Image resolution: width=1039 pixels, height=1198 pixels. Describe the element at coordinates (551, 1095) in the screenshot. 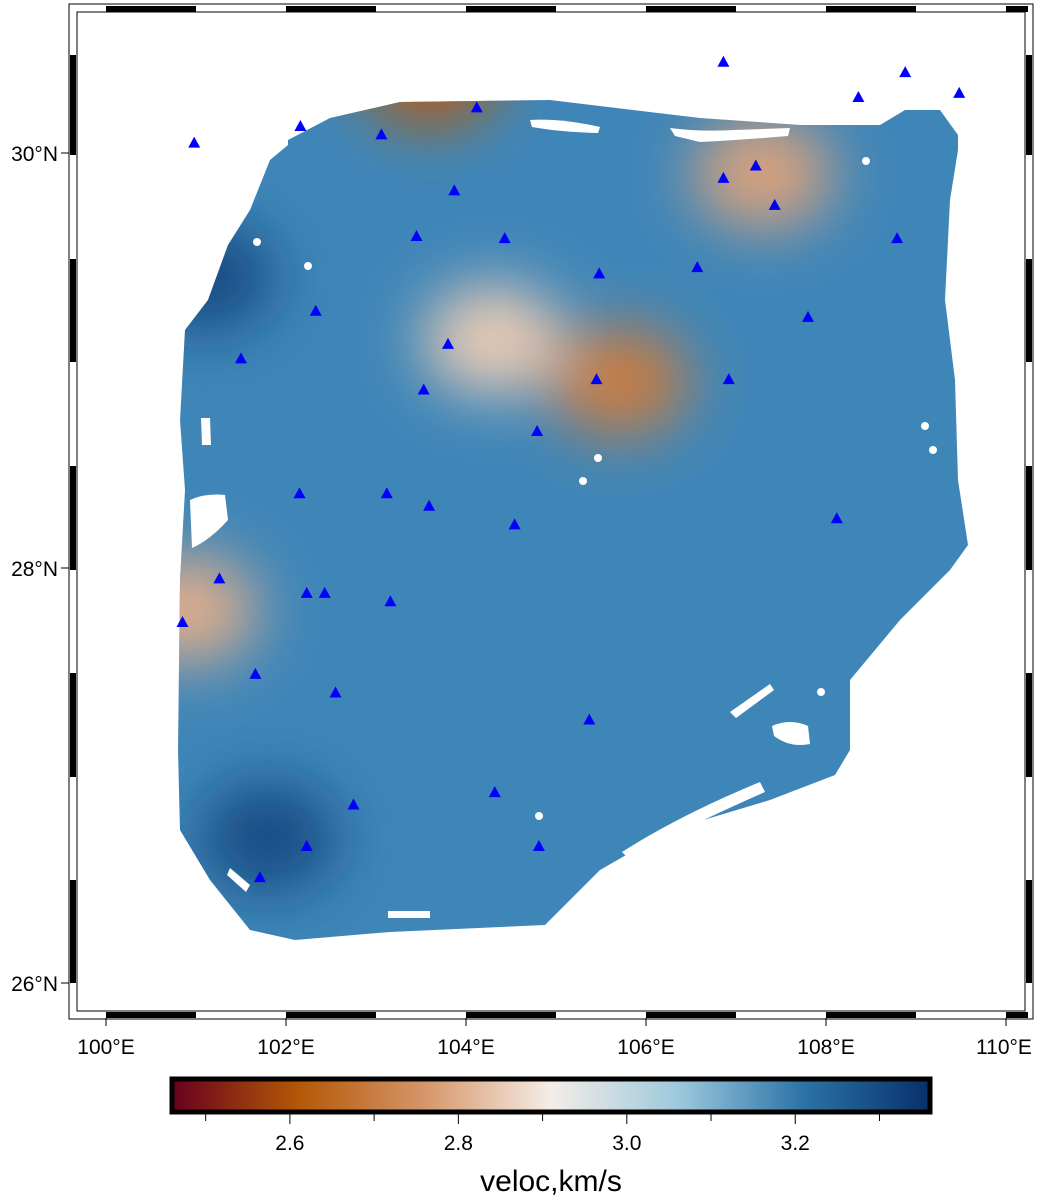

I see `colorbar-ramp` at that location.